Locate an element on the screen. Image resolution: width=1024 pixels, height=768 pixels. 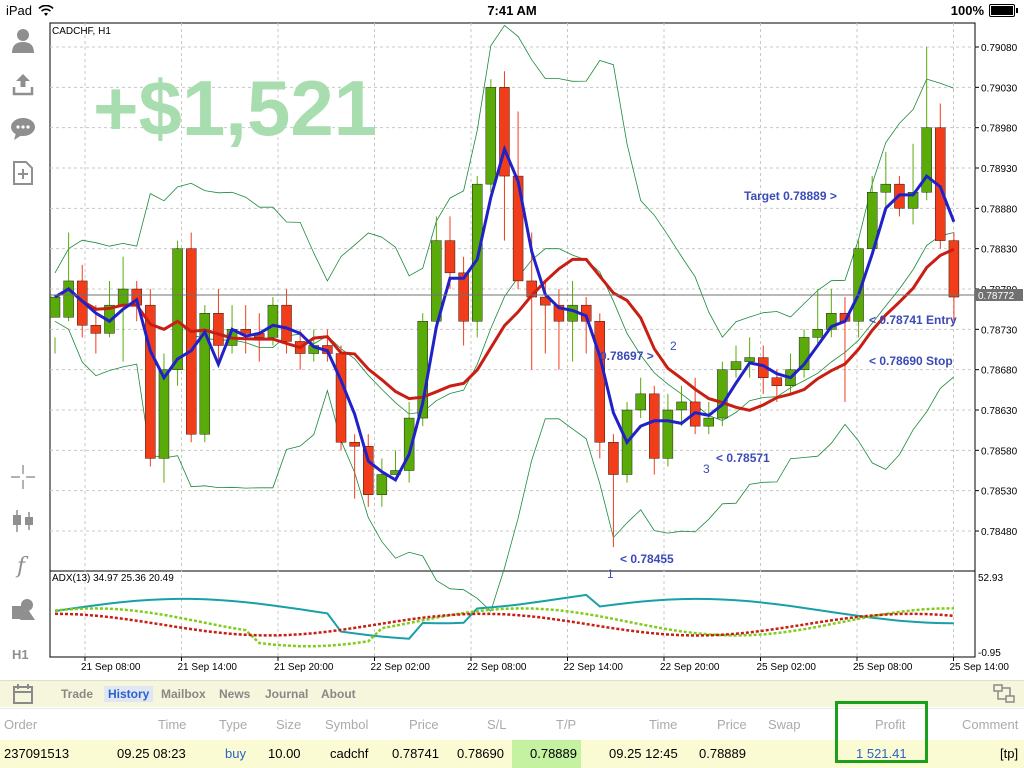
status-left: iPad is located at coordinates (30, 10).